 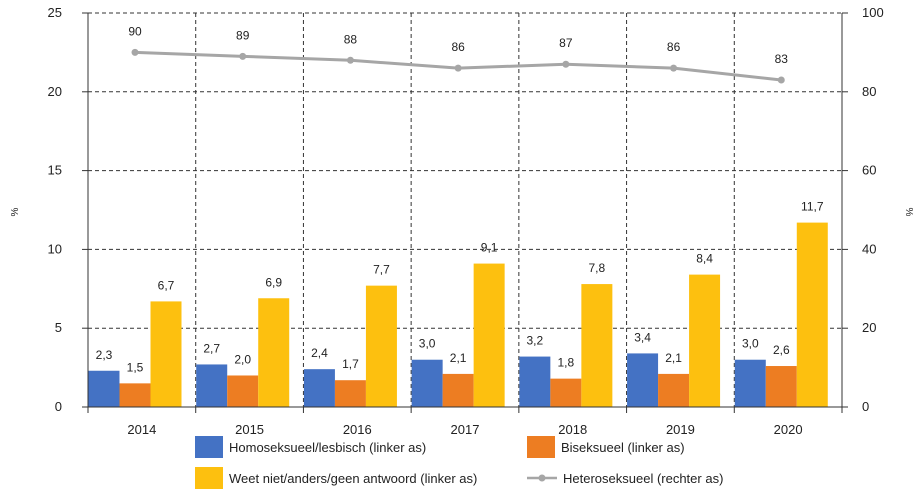 What do you see at coordinates (704, 259) in the screenshot?
I see `data-label: 8,4` at bounding box center [704, 259].